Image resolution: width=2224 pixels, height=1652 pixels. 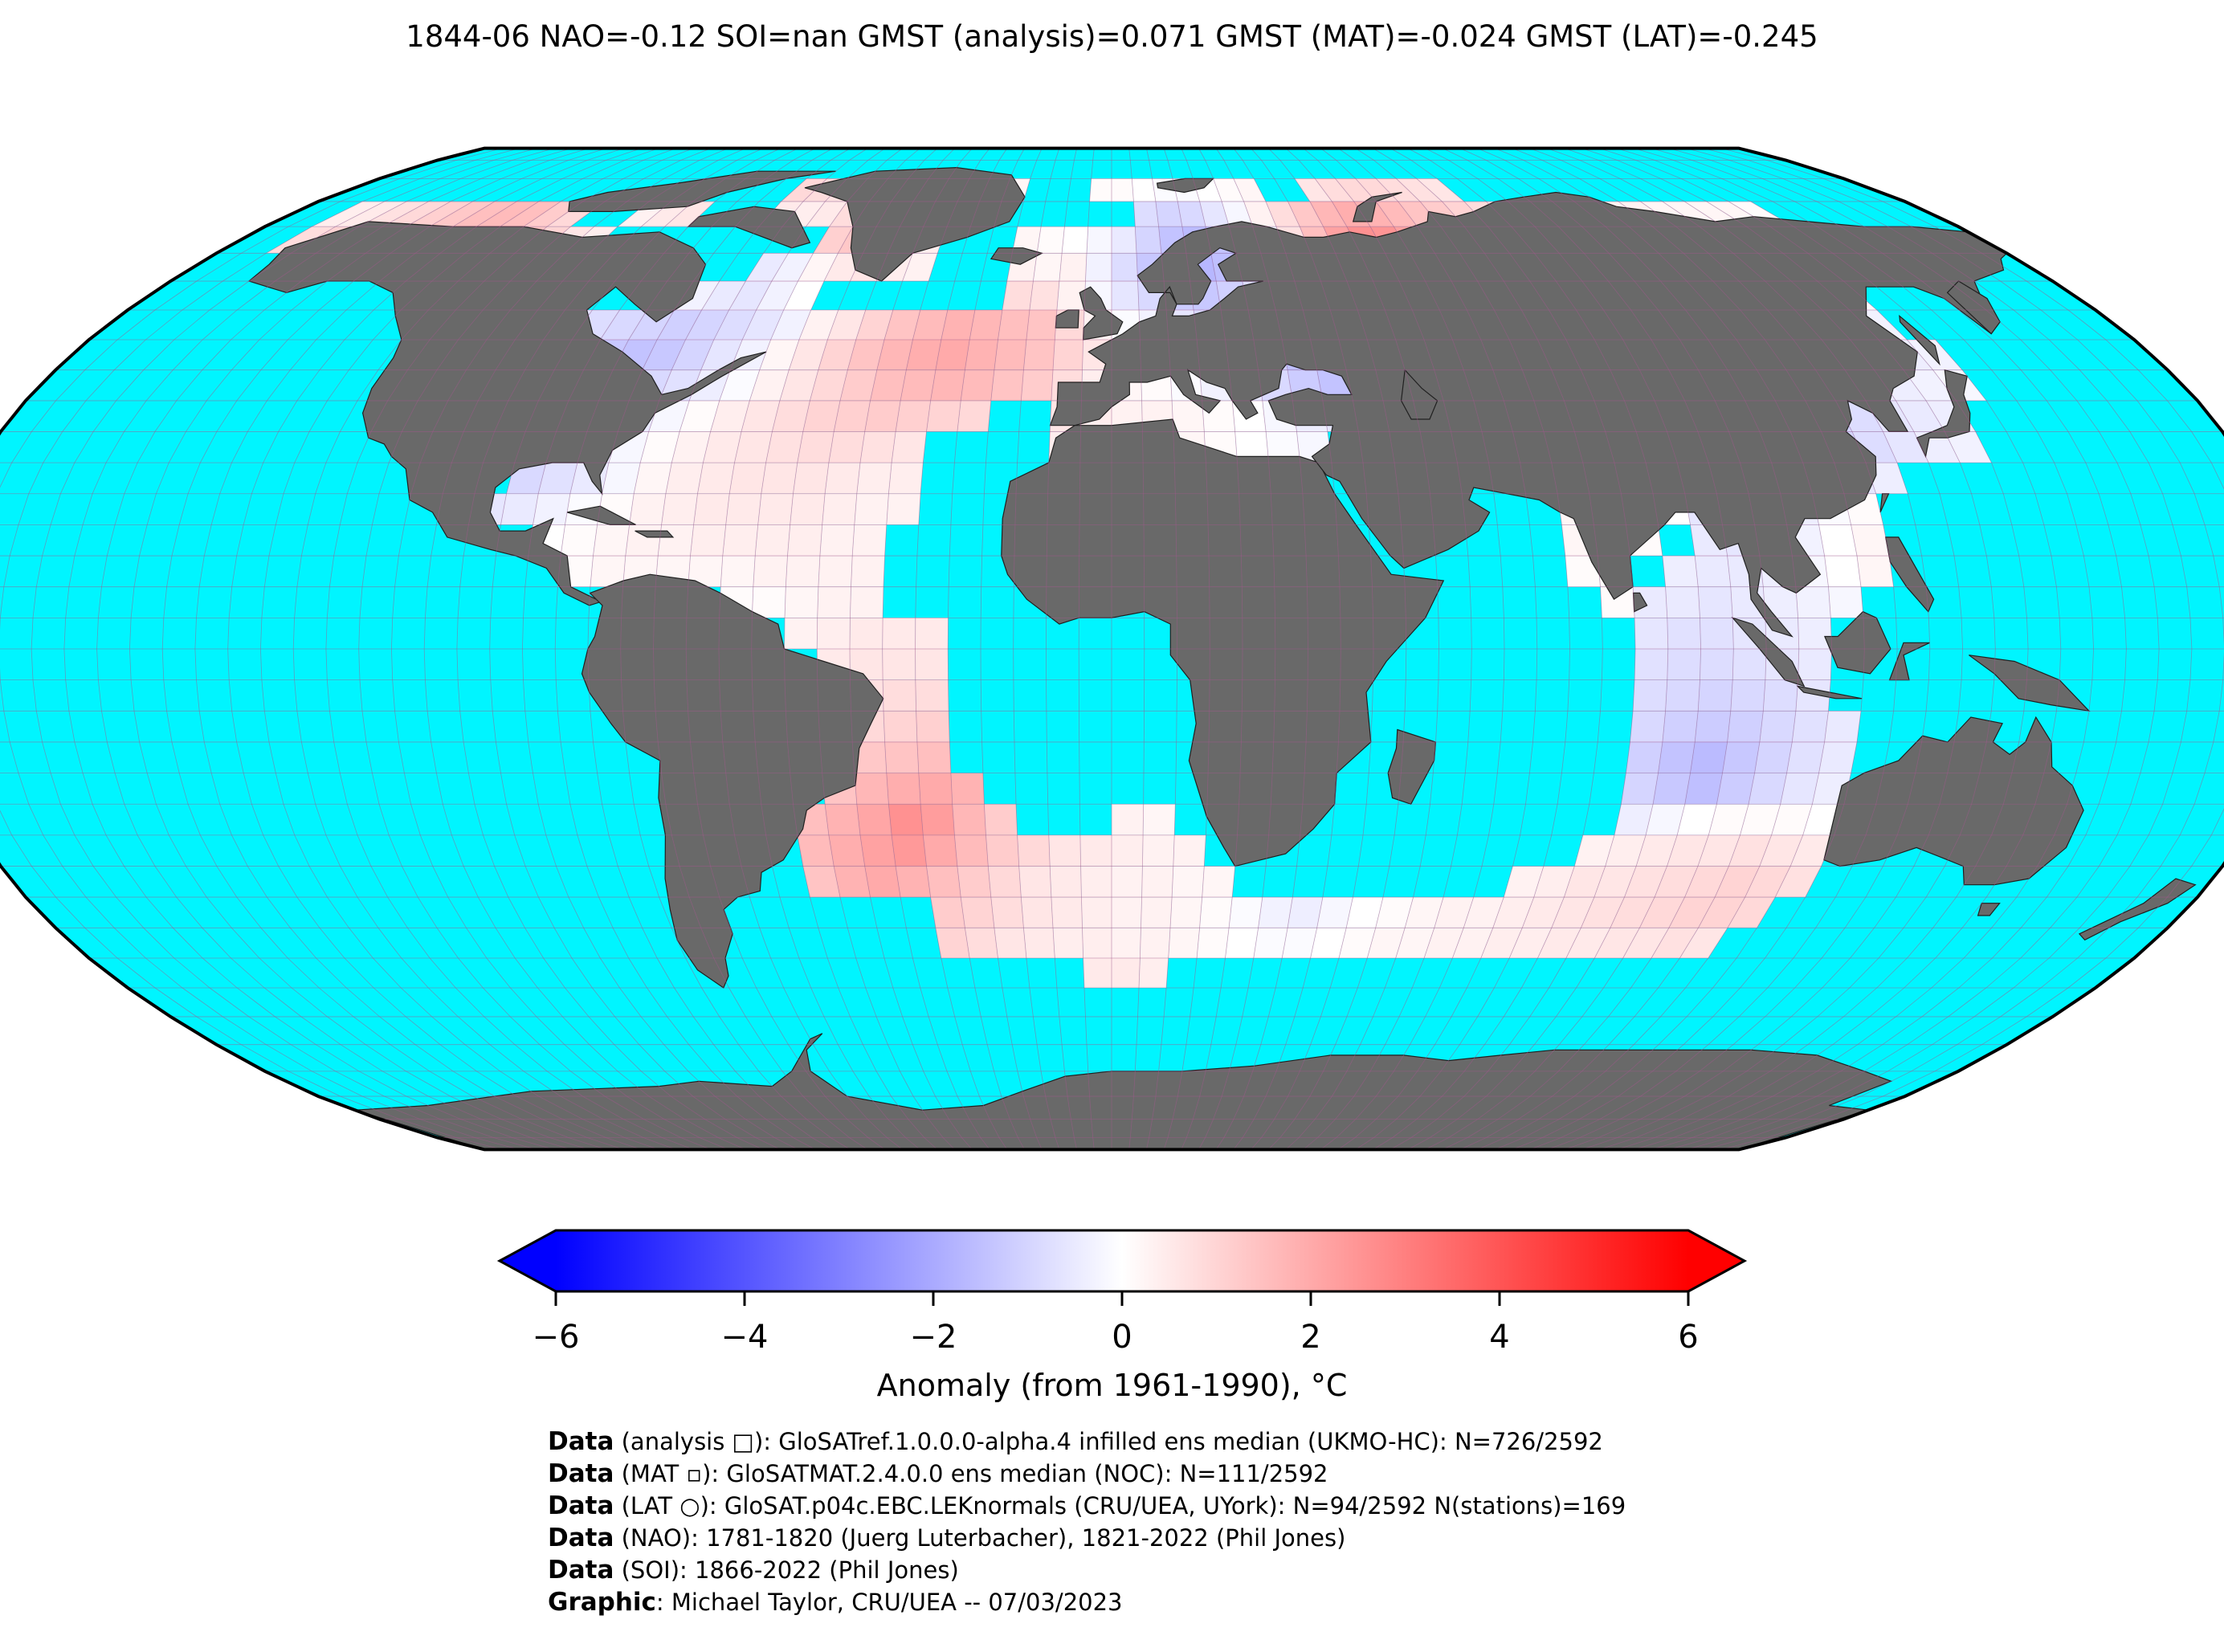 I want to click on colorbar-tick-label: 6, so click(x=1688, y=1337).